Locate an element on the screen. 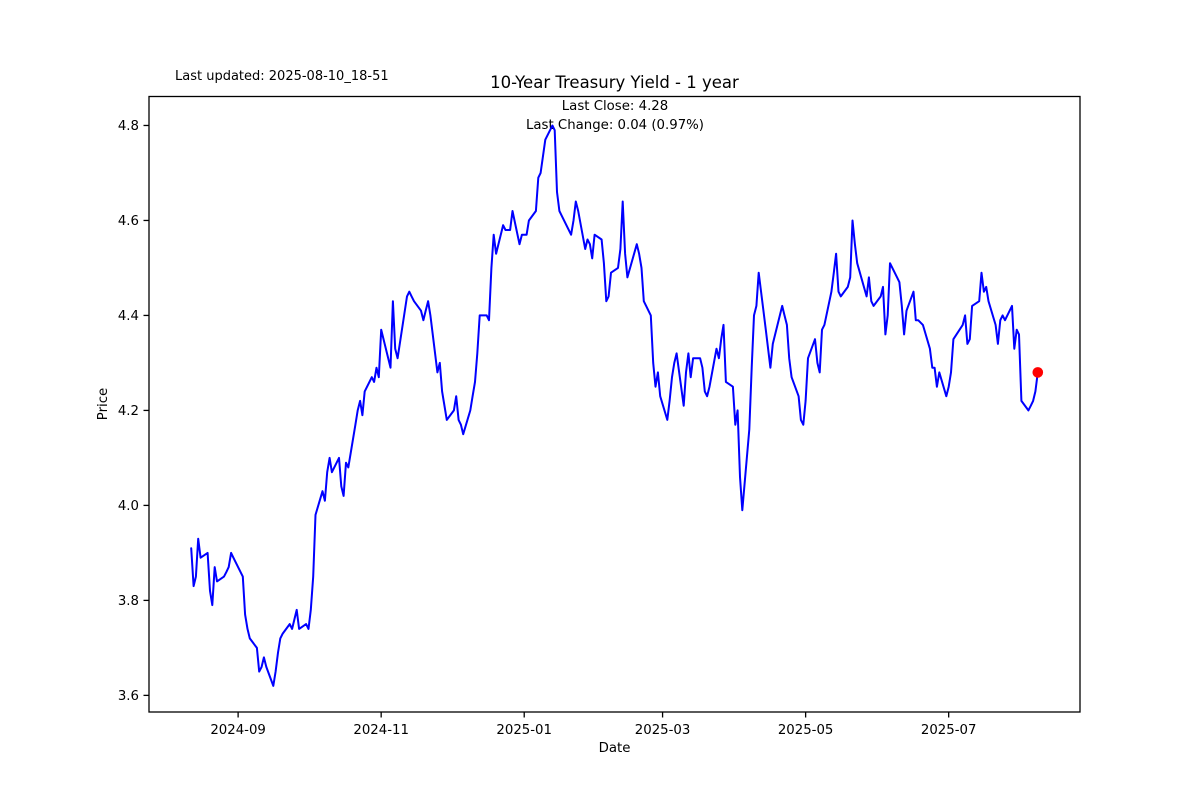 Image resolution: width=1200 pixels, height=800 pixels. y-tick-label: 4.6 is located at coordinates (128, 221).